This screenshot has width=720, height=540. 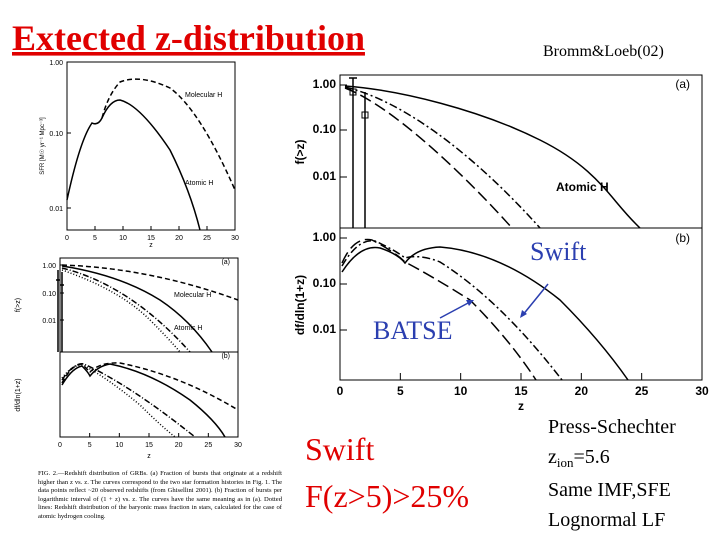 I want to click on curve-atomic, so click(x=133, y=165).